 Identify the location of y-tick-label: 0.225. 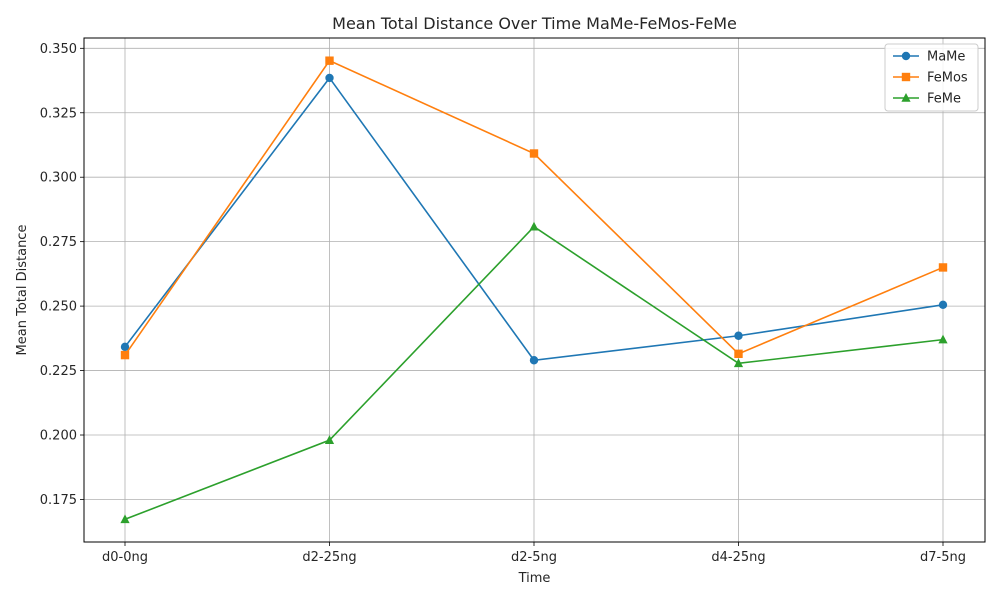
(58, 371).